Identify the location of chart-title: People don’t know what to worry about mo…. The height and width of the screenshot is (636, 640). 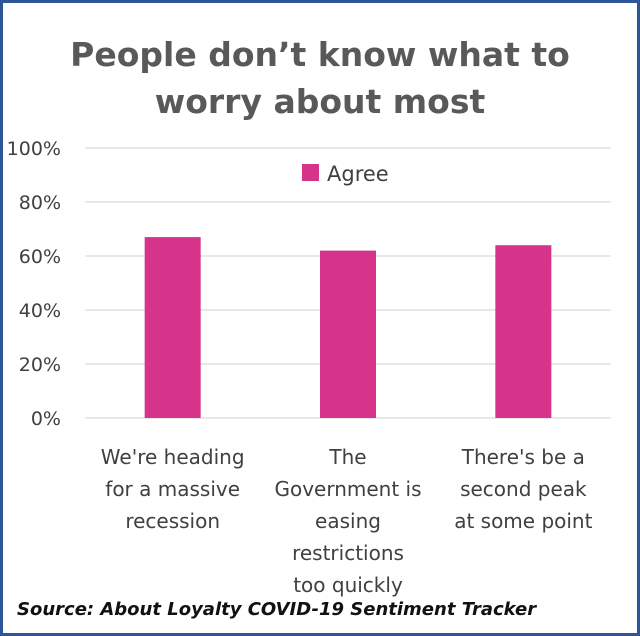
(320, 78).